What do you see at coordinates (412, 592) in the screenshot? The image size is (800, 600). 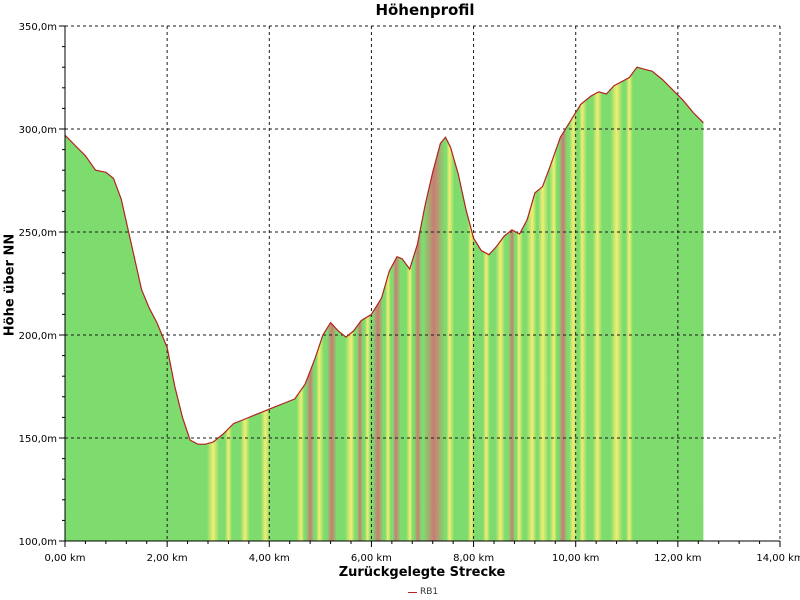 I see `legend-swatch` at bounding box center [412, 592].